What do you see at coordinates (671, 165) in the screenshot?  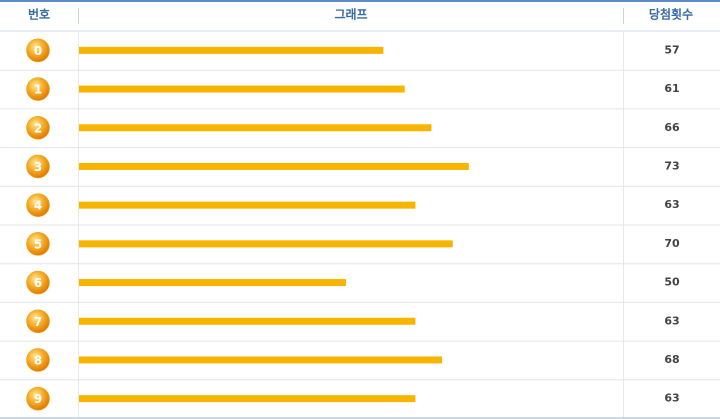 I see `count-label: 73` at bounding box center [671, 165].